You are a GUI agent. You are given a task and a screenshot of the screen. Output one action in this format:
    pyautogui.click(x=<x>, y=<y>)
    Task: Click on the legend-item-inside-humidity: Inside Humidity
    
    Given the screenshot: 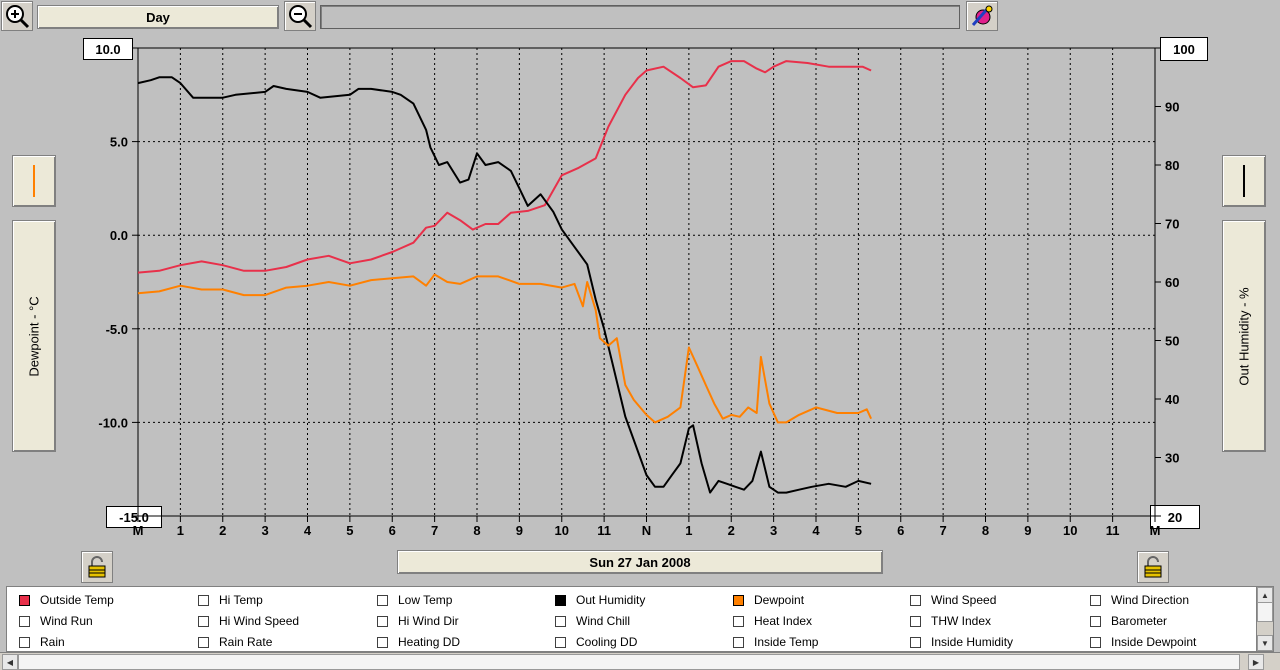 What is the action you would take?
    pyautogui.click(x=961, y=642)
    